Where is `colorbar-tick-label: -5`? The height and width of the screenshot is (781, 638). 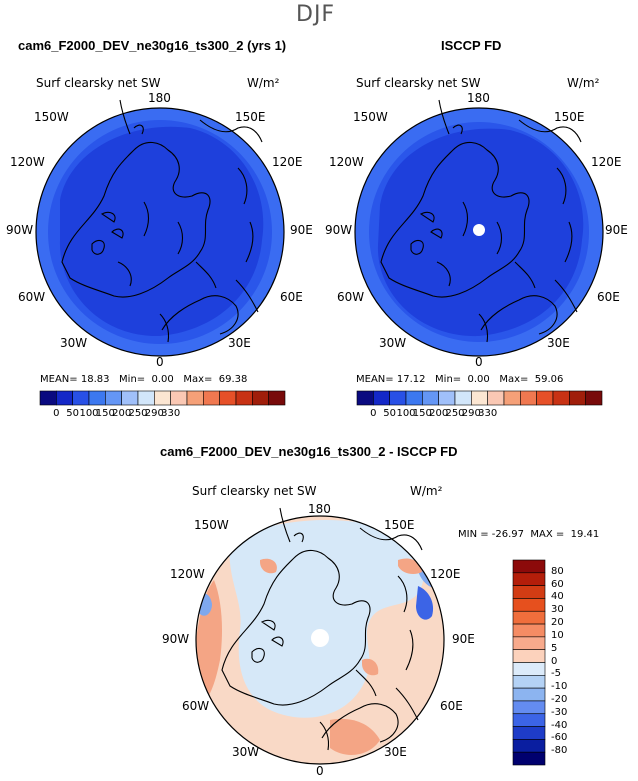 colorbar-tick-label: -5 is located at coordinates (556, 674).